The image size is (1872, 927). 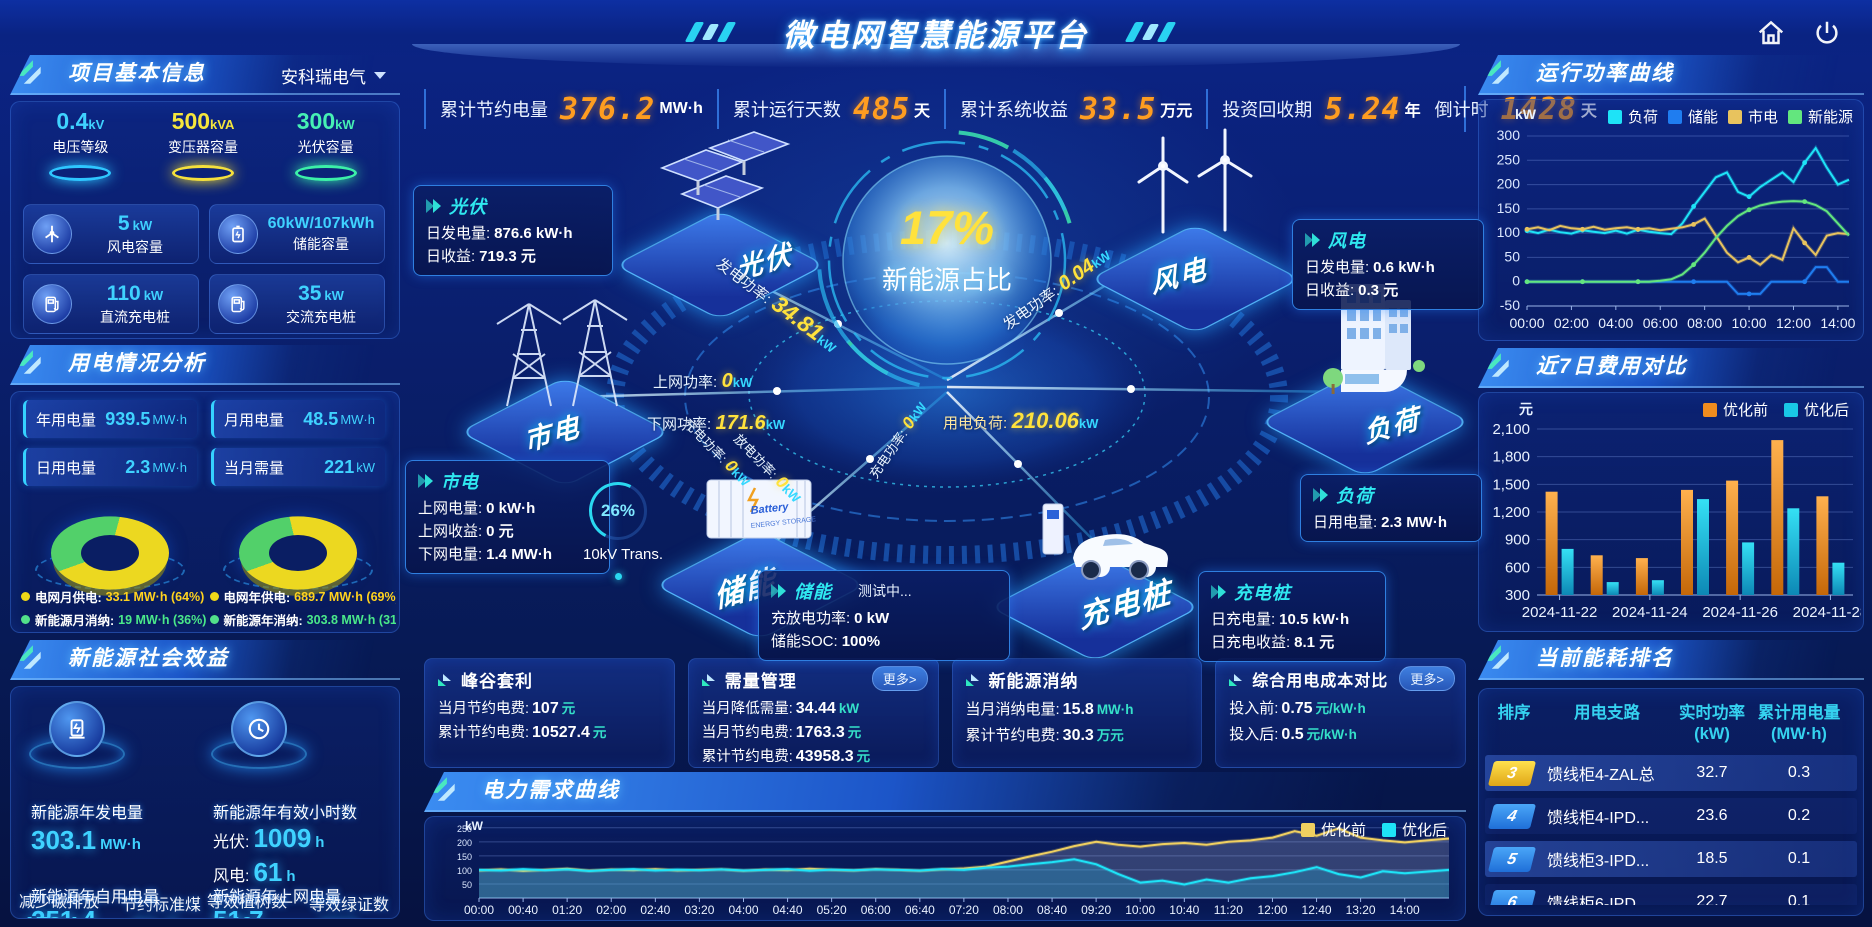 I want to click on benefit-label: 新能源年自用电量, so click(x=95, y=897).